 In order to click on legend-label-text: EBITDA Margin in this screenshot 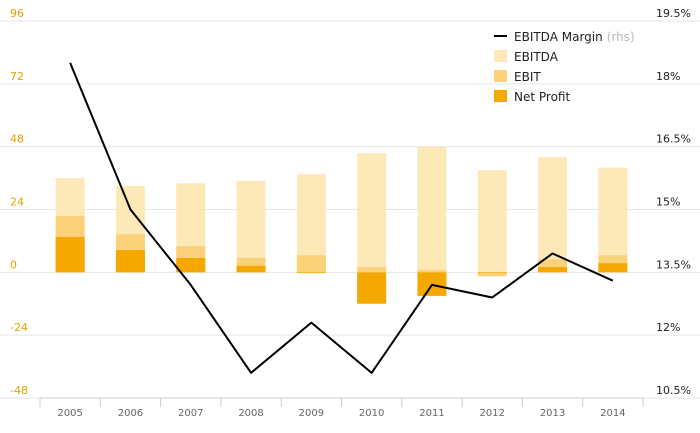, I will do `click(558, 37)`.